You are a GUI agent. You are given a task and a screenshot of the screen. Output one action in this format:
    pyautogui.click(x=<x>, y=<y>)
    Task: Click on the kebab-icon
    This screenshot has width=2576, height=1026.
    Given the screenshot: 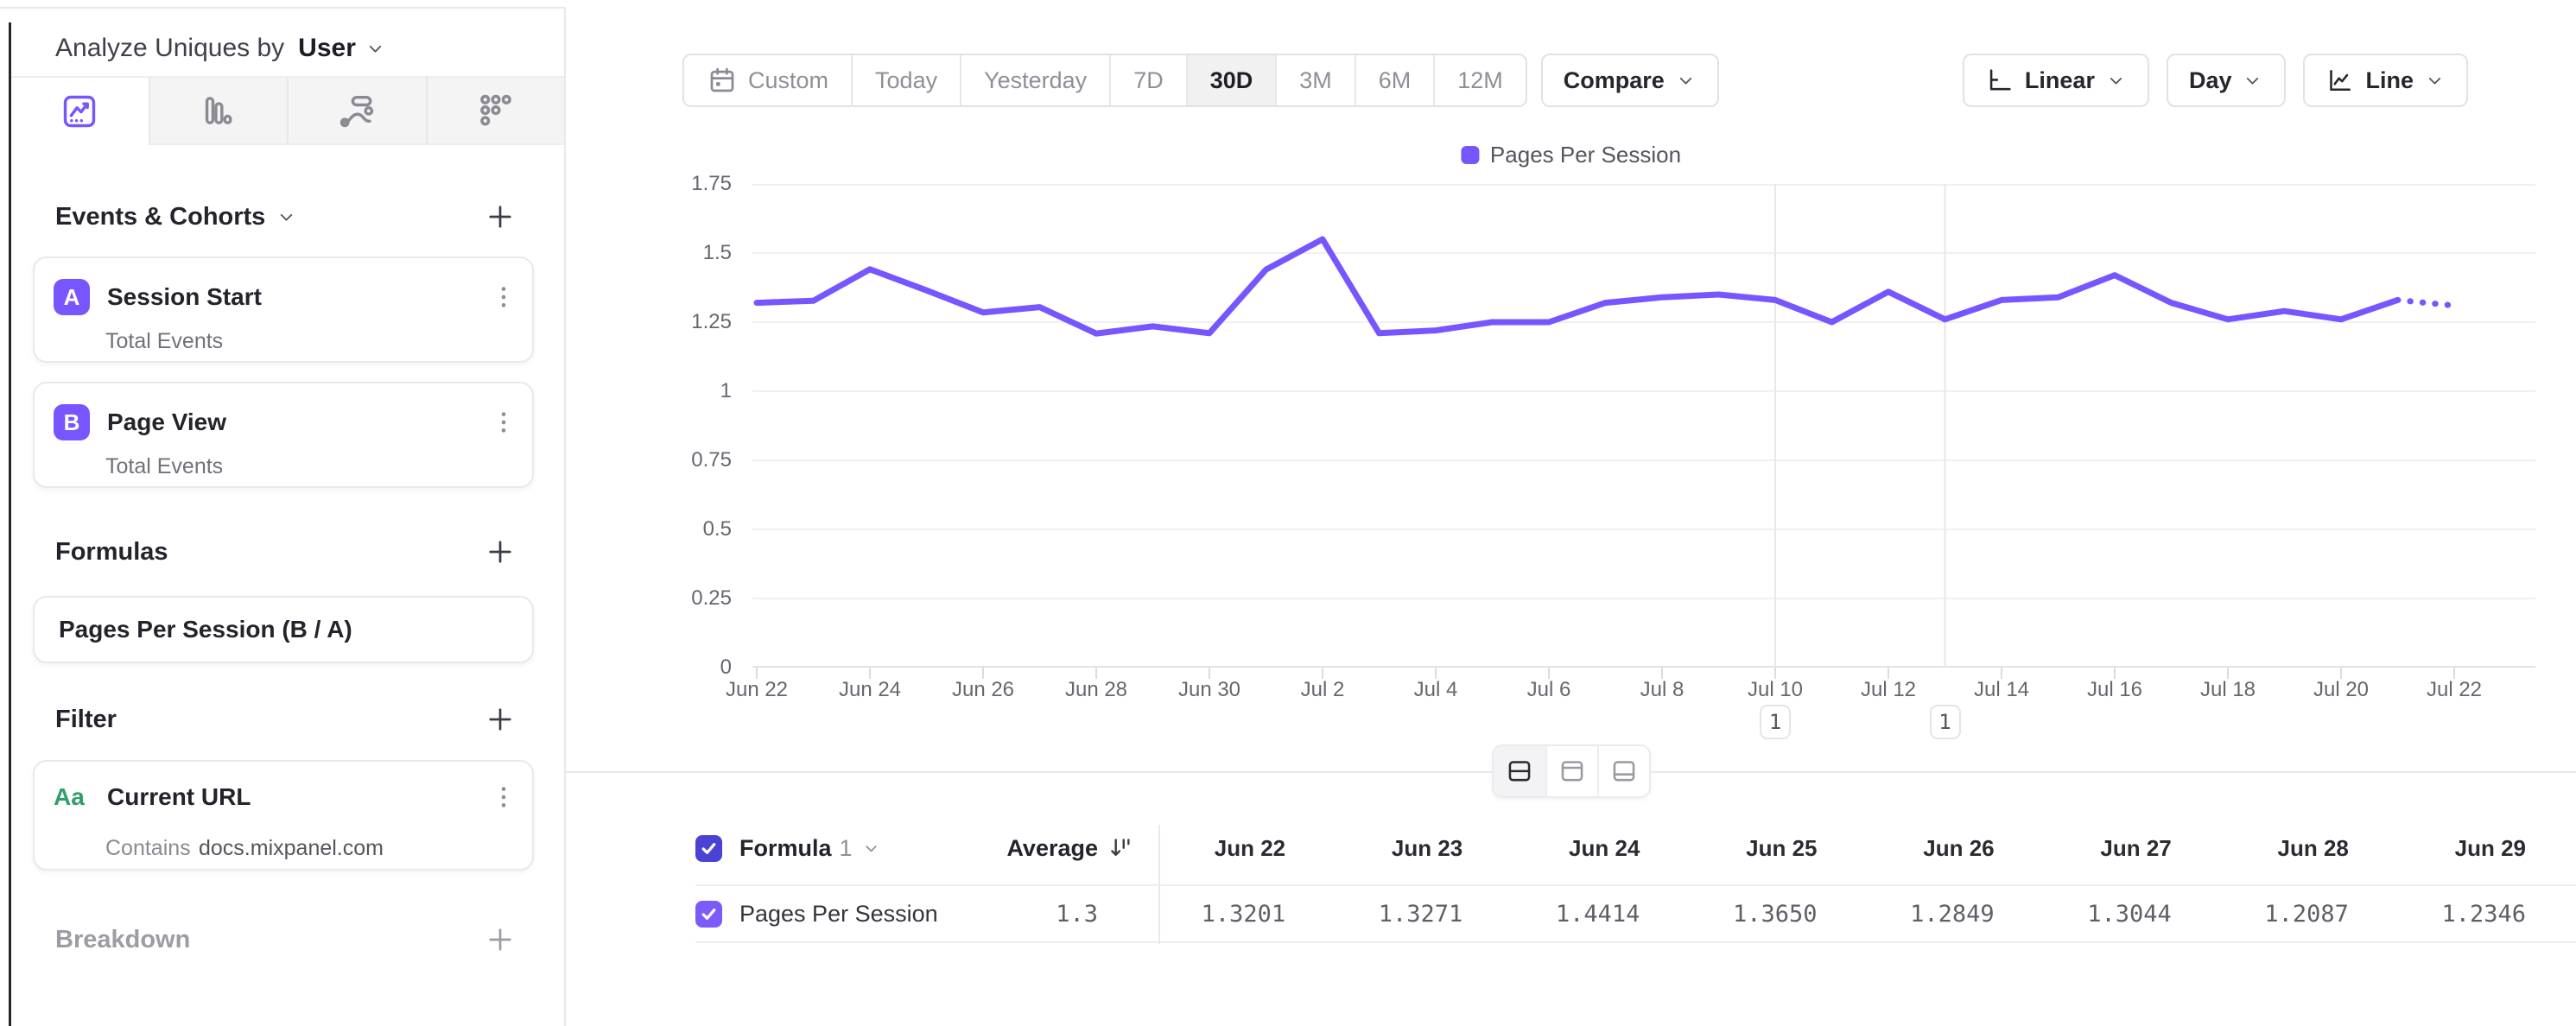 What is the action you would take?
    pyautogui.click(x=504, y=422)
    